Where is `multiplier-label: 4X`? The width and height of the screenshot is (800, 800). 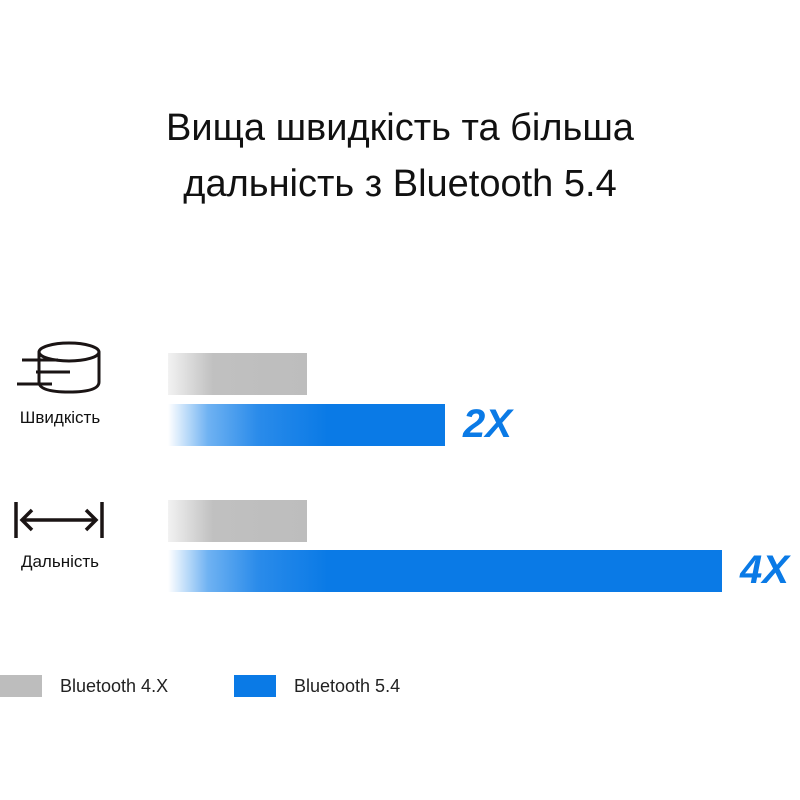
multiplier-label: 4X is located at coordinates (764, 570).